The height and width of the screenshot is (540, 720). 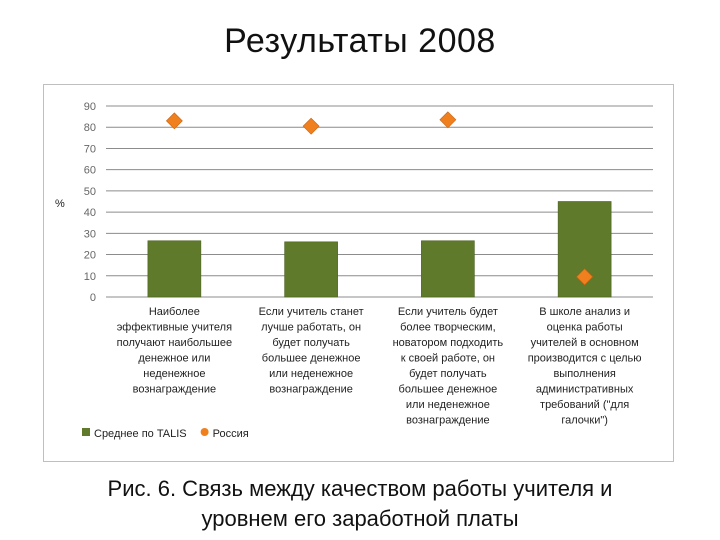 I want to click on y-axis-label: %, so click(x=60, y=204).